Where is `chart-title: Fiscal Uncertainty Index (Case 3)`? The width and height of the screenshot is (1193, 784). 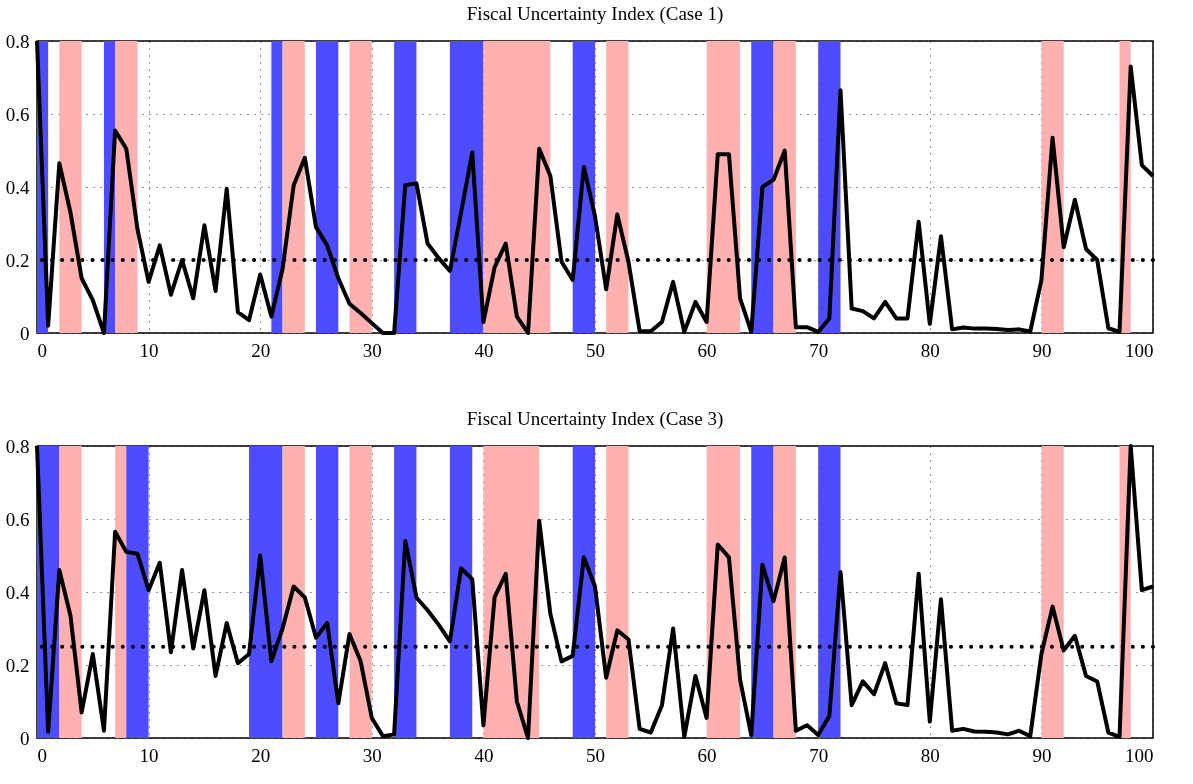 chart-title: Fiscal Uncertainty Index (Case 3) is located at coordinates (595, 419).